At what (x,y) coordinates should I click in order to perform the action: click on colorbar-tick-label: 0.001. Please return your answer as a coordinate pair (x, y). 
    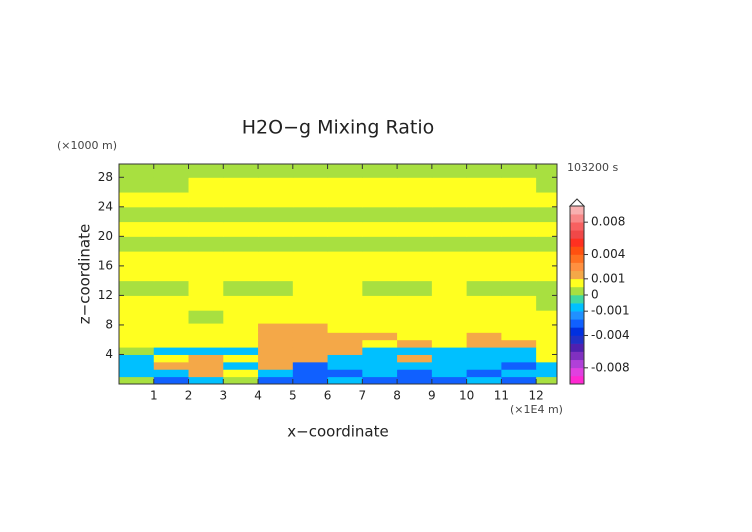
    Looking at the image, I should click on (608, 278).